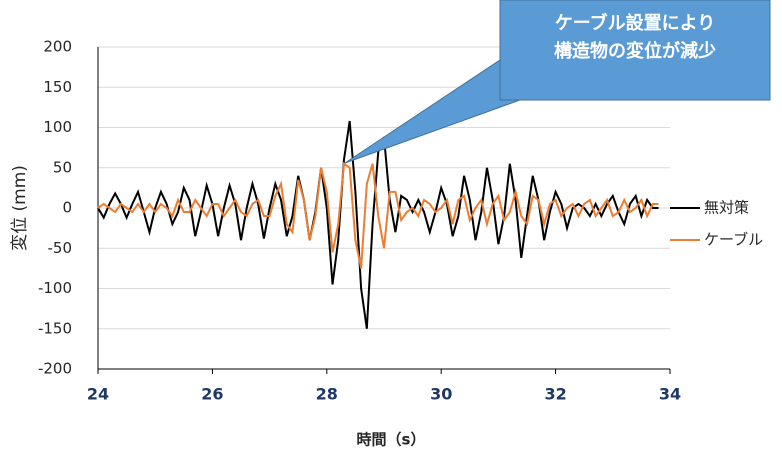 Image resolution: width=782 pixels, height=453 pixels. What do you see at coordinates (212, 394) in the screenshot?
I see `x-tick-label: 26` at bounding box center [212, 394].